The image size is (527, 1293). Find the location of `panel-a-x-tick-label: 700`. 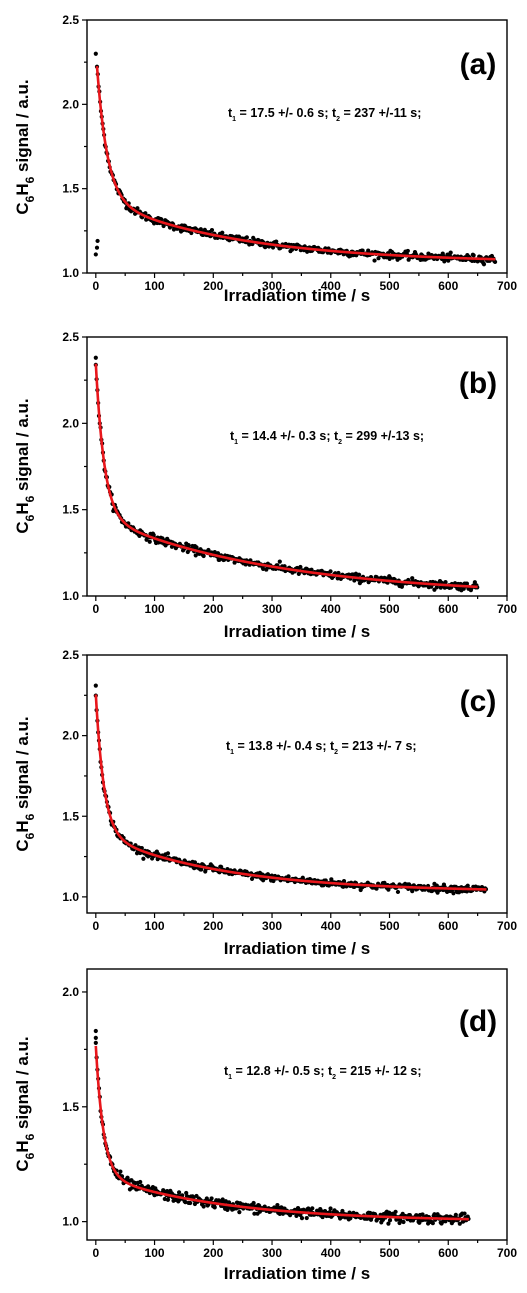

panel-a-x-tick-label: 700 is located at coordinates (507, 286).